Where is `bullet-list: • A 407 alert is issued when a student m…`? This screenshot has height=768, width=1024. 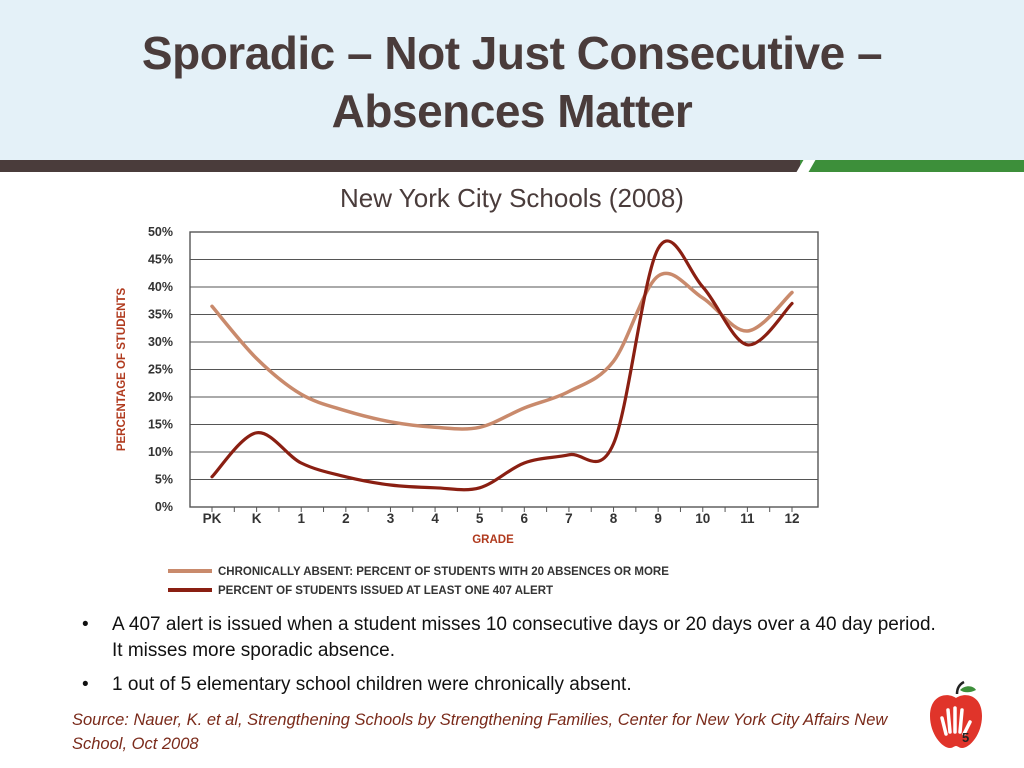
bullet-list: • A 407 alert is issued when a student m… is located at coordinates (510, 659).